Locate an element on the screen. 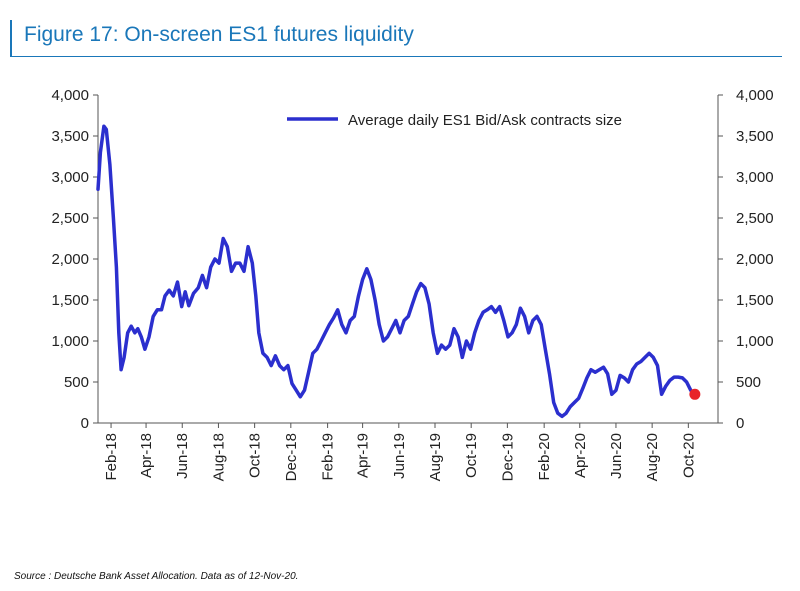 The height and width of the screenshot is (591, 800). y-tick-label-right: 500 is located at coordinates (748, 382).